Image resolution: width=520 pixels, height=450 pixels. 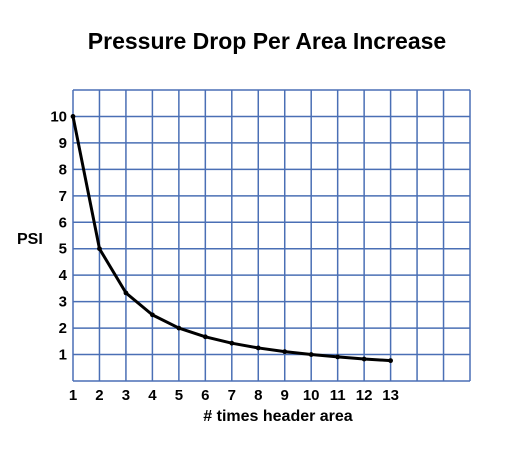 What do you see at coordinates (63, 169) in the screenshot?
I see `y-tick-label: 8` at bounding box center [63, 169].